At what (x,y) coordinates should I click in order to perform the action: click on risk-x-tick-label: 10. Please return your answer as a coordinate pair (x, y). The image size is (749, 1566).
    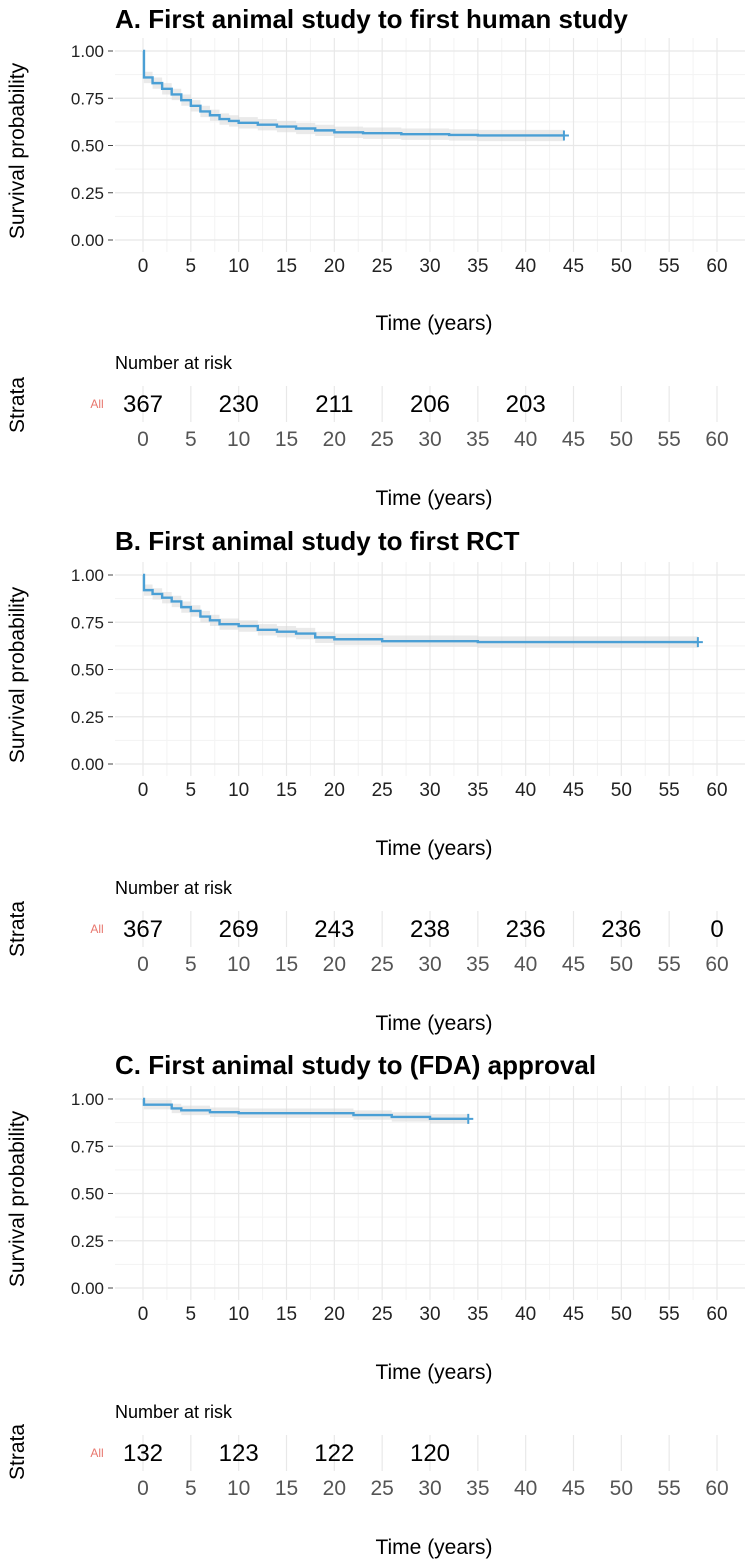
    Looking at the image, I should click on (238, 439).